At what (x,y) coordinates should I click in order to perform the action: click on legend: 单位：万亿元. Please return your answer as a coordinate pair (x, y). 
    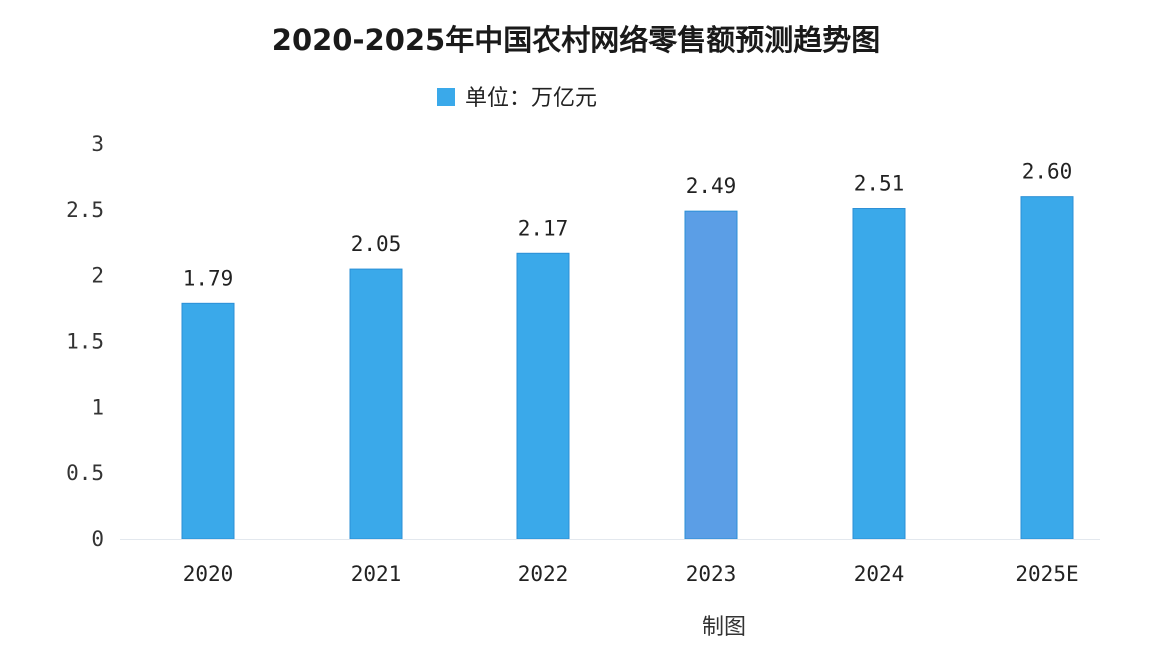
    Looking at the image, I should click on (517, 98).